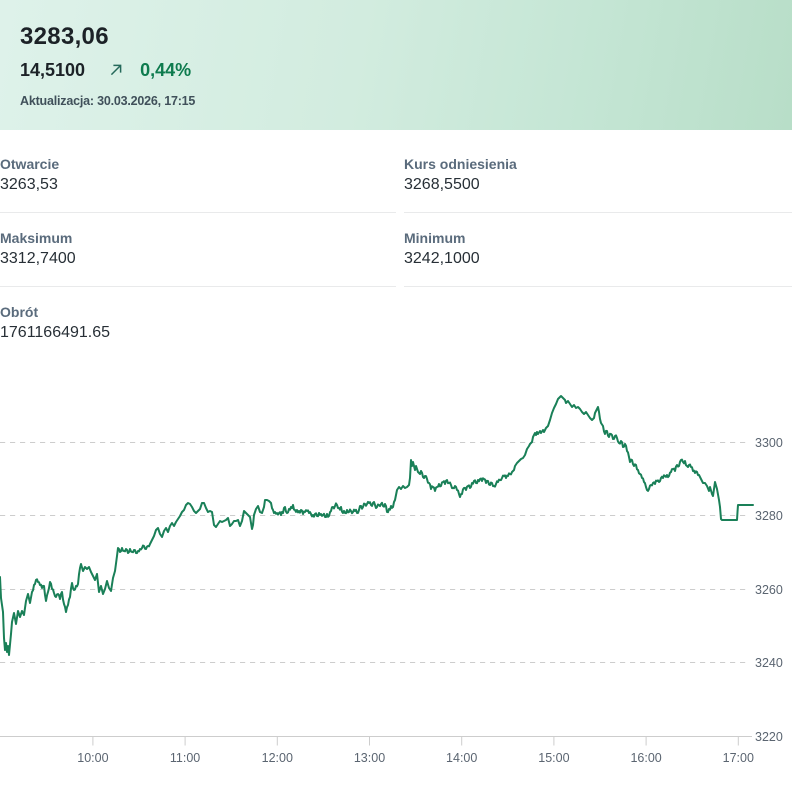 The image size is (792, 790). I want to click on svg-text: 3260, so click(769, 590).